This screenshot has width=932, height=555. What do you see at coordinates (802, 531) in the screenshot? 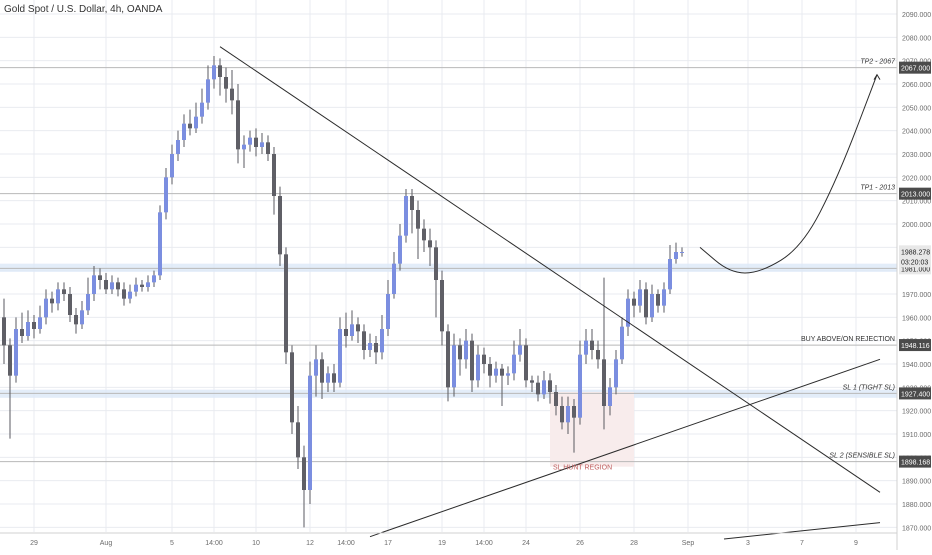
I see `ascending-trendline-lower` at bounding box center [802, 531].